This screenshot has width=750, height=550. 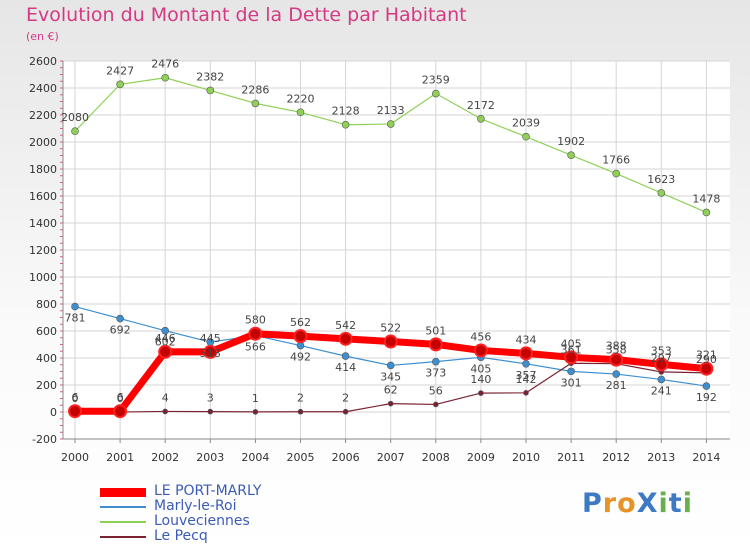 What do you see at coordinates (46, 331) in the screenshot?
I see `y-tick-label: 600` at bounding box center [46, 331].